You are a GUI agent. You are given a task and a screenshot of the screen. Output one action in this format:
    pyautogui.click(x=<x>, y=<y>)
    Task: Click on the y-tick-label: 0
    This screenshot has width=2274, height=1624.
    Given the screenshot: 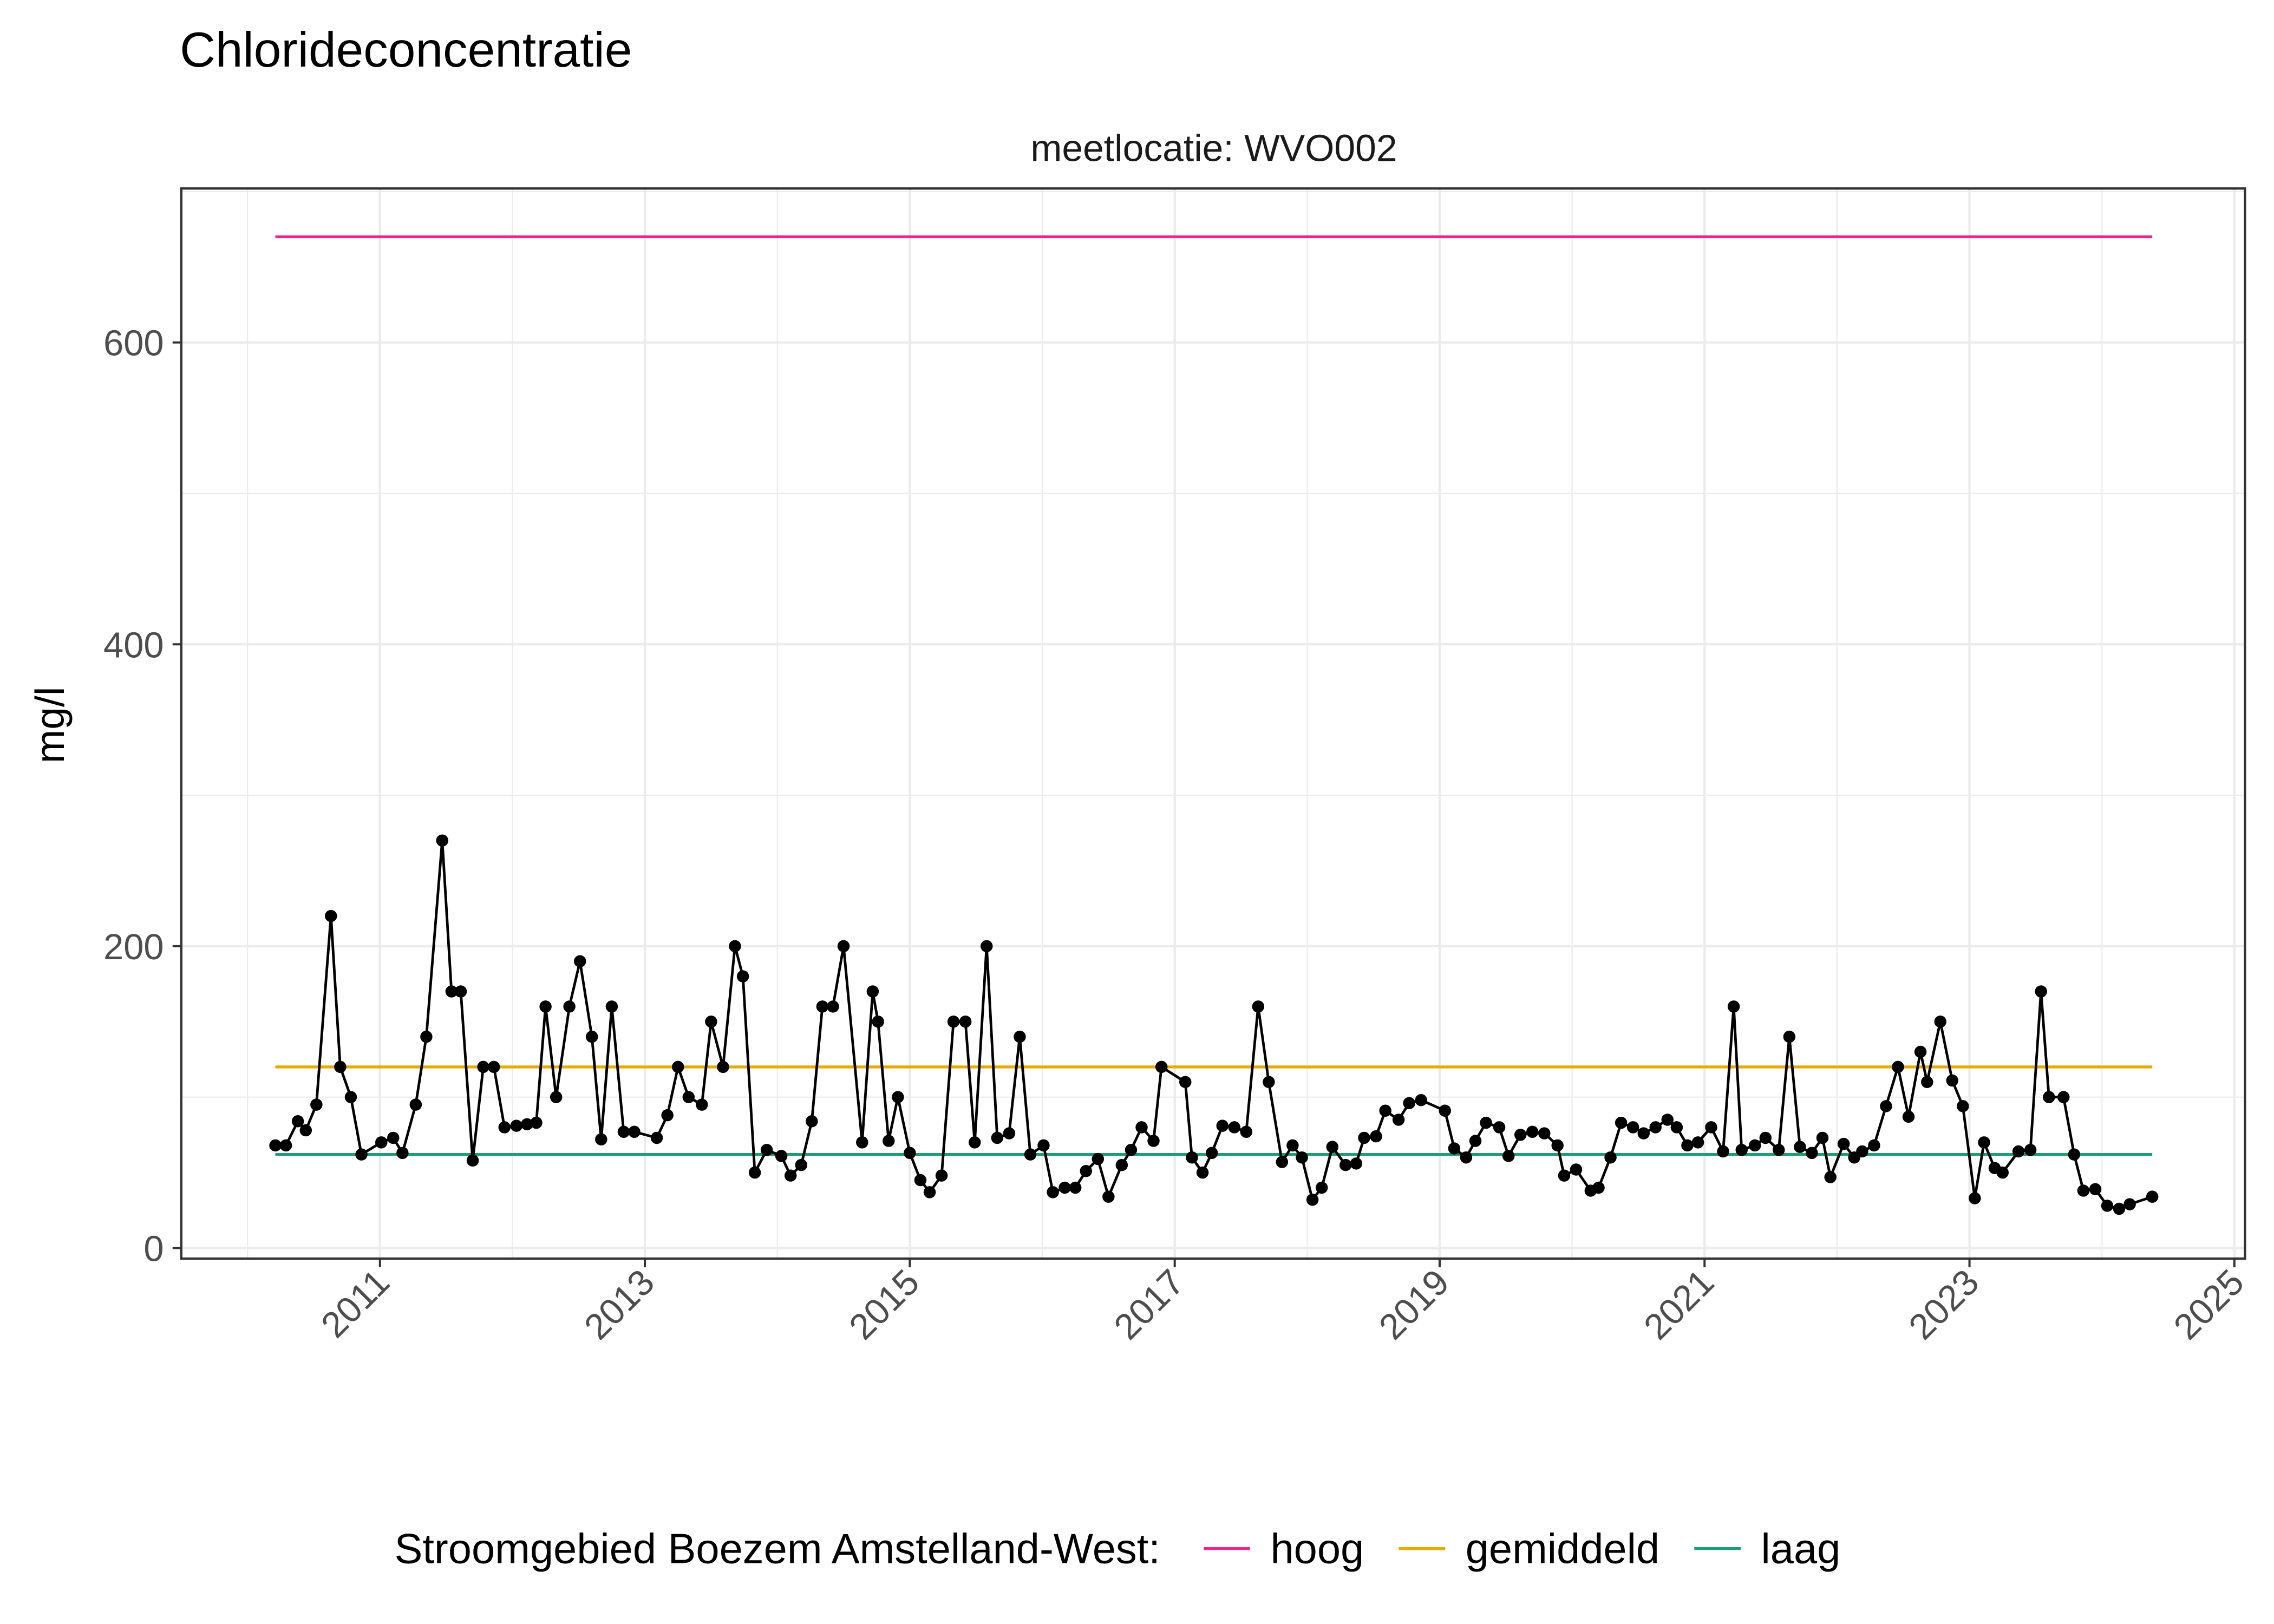 What is the action you would take?
    pyautogui.click(x=154, y=1249)
    